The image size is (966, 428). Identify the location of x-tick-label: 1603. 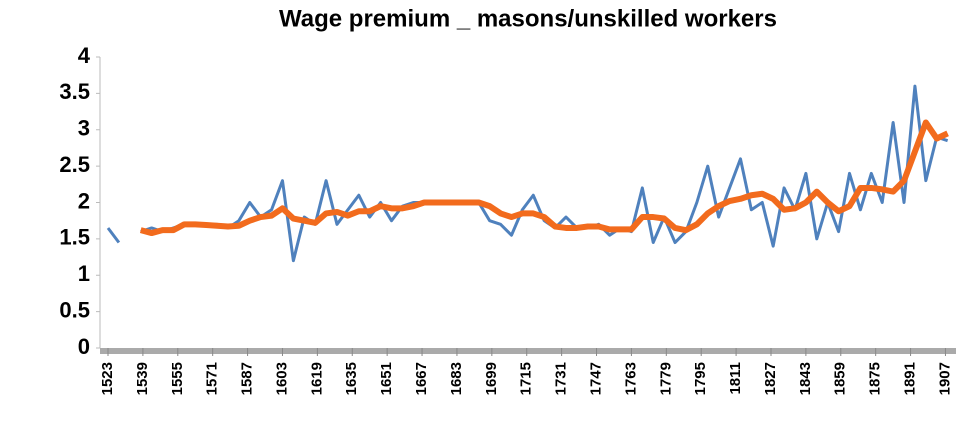
(281, 378).